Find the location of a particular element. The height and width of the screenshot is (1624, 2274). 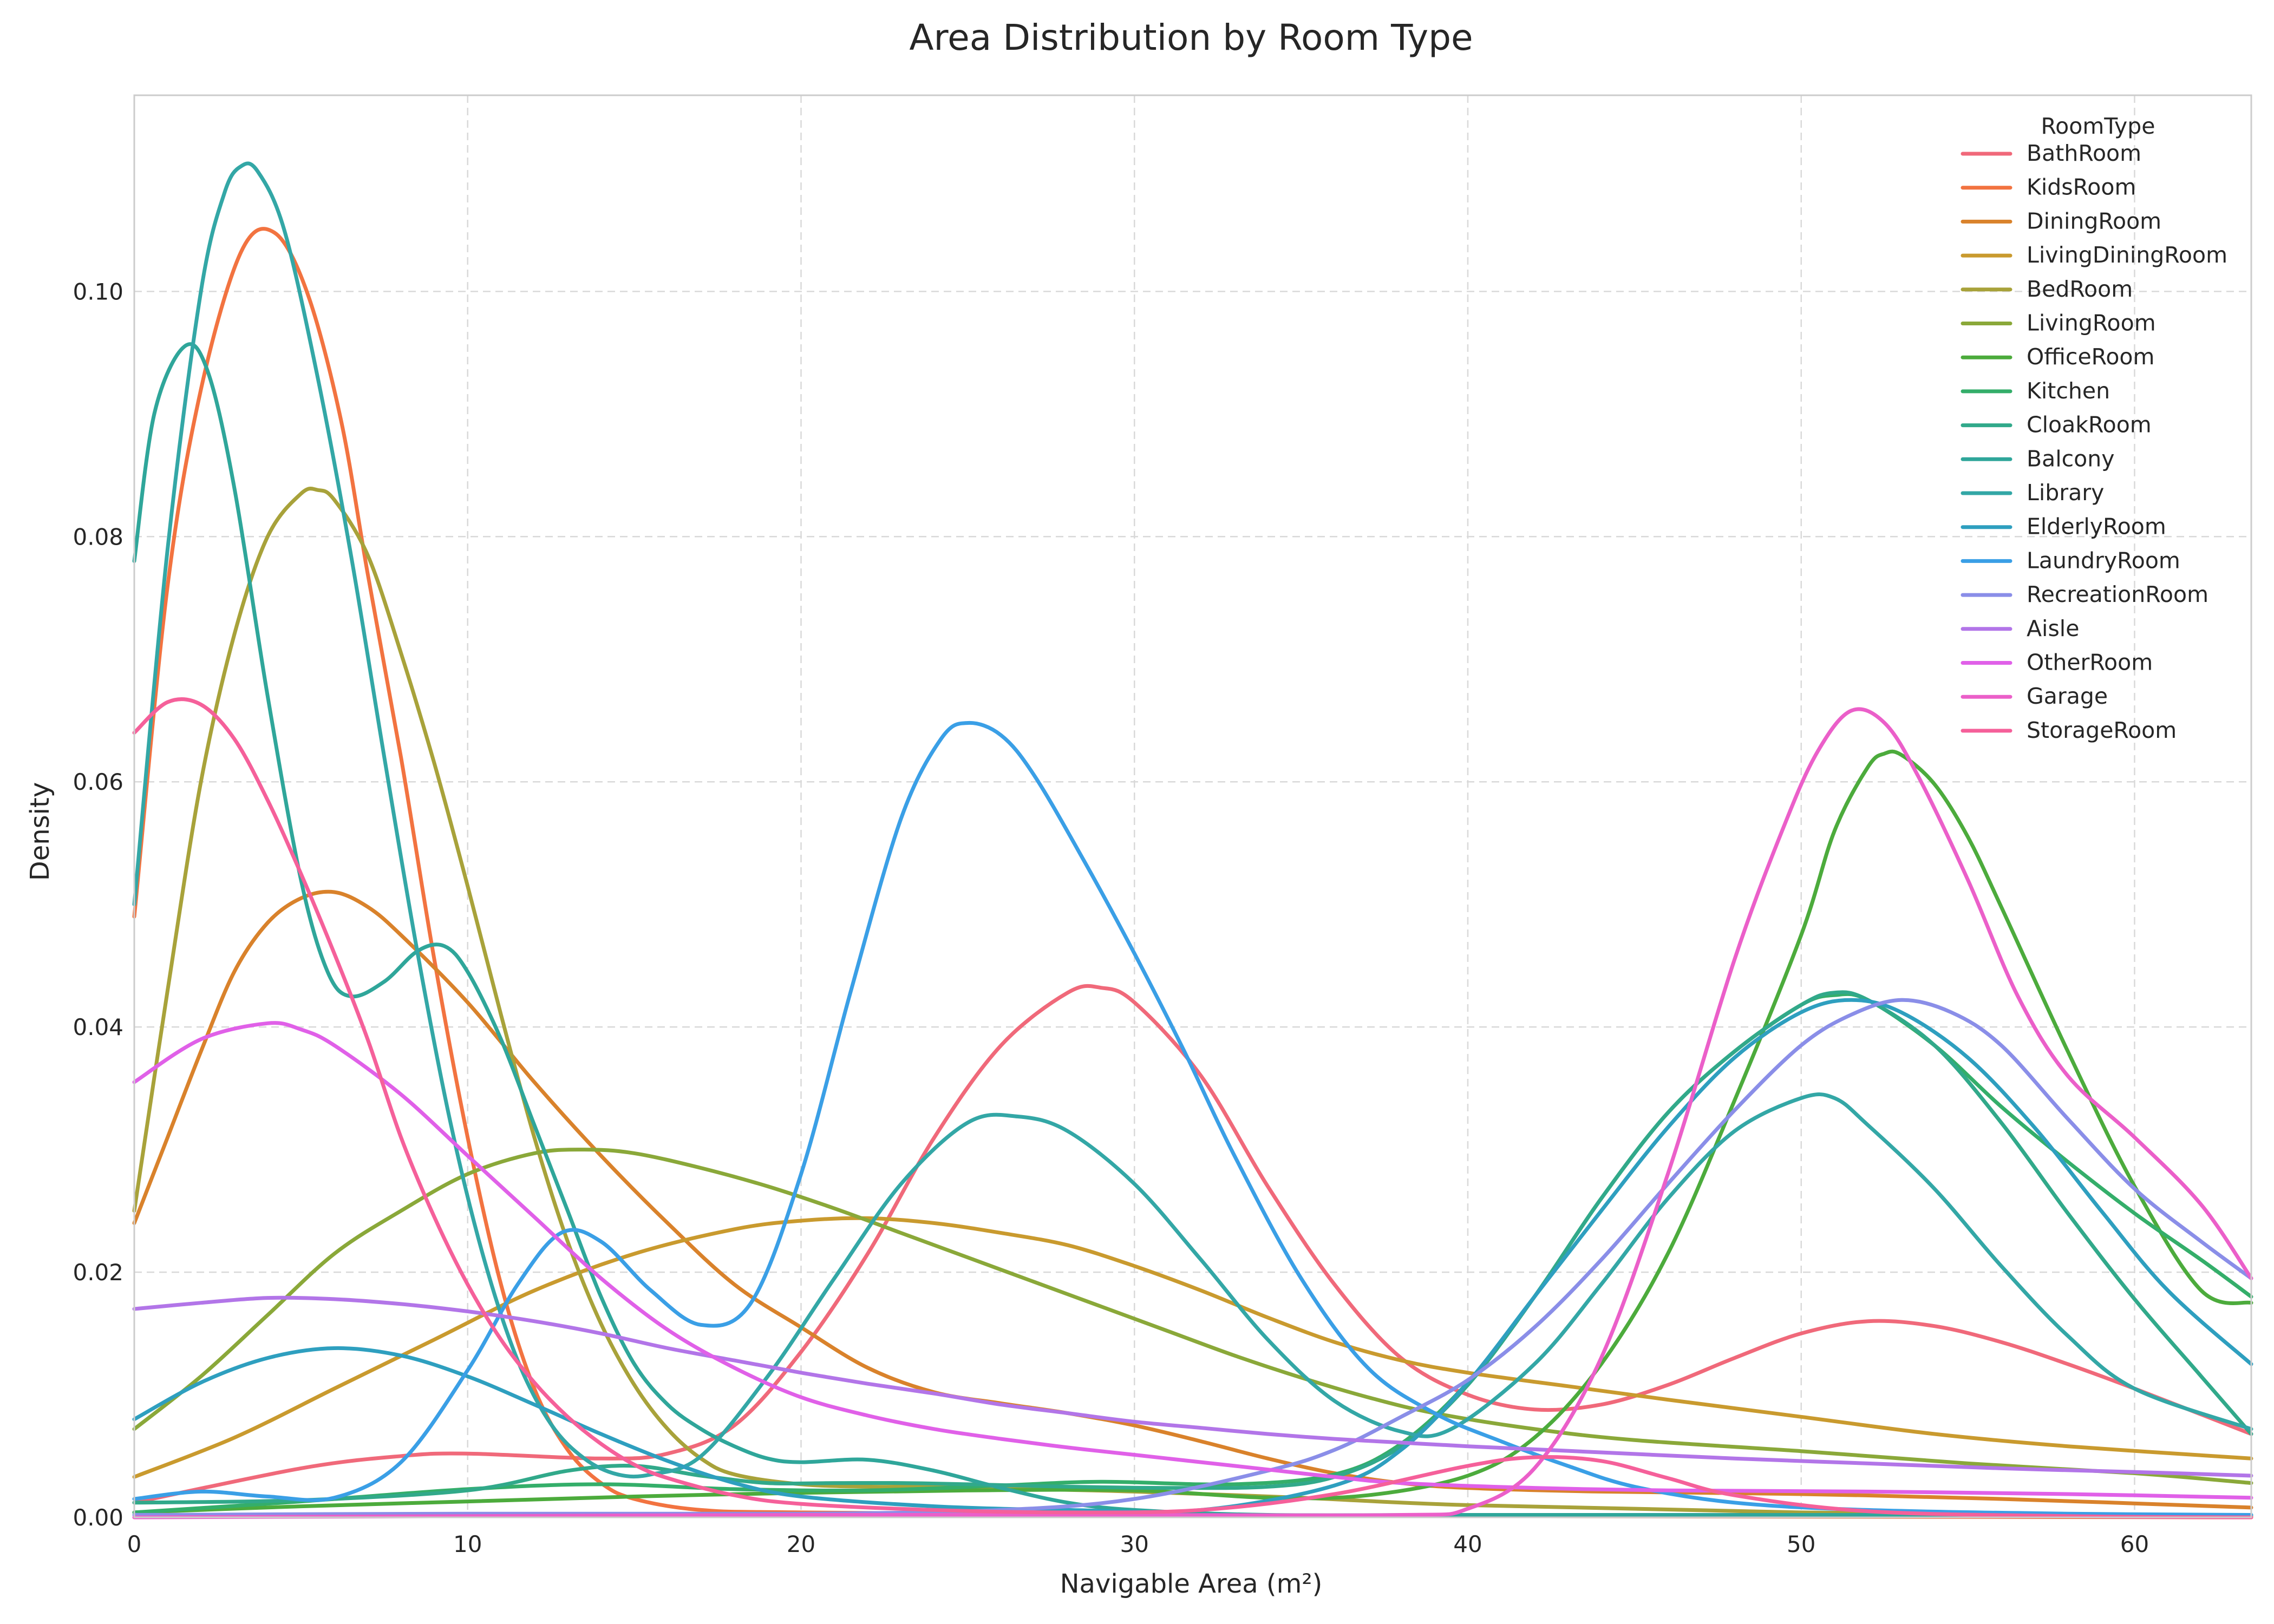

legend-label-storageroom: StorageRoom is located at coordinates (2102, 730).